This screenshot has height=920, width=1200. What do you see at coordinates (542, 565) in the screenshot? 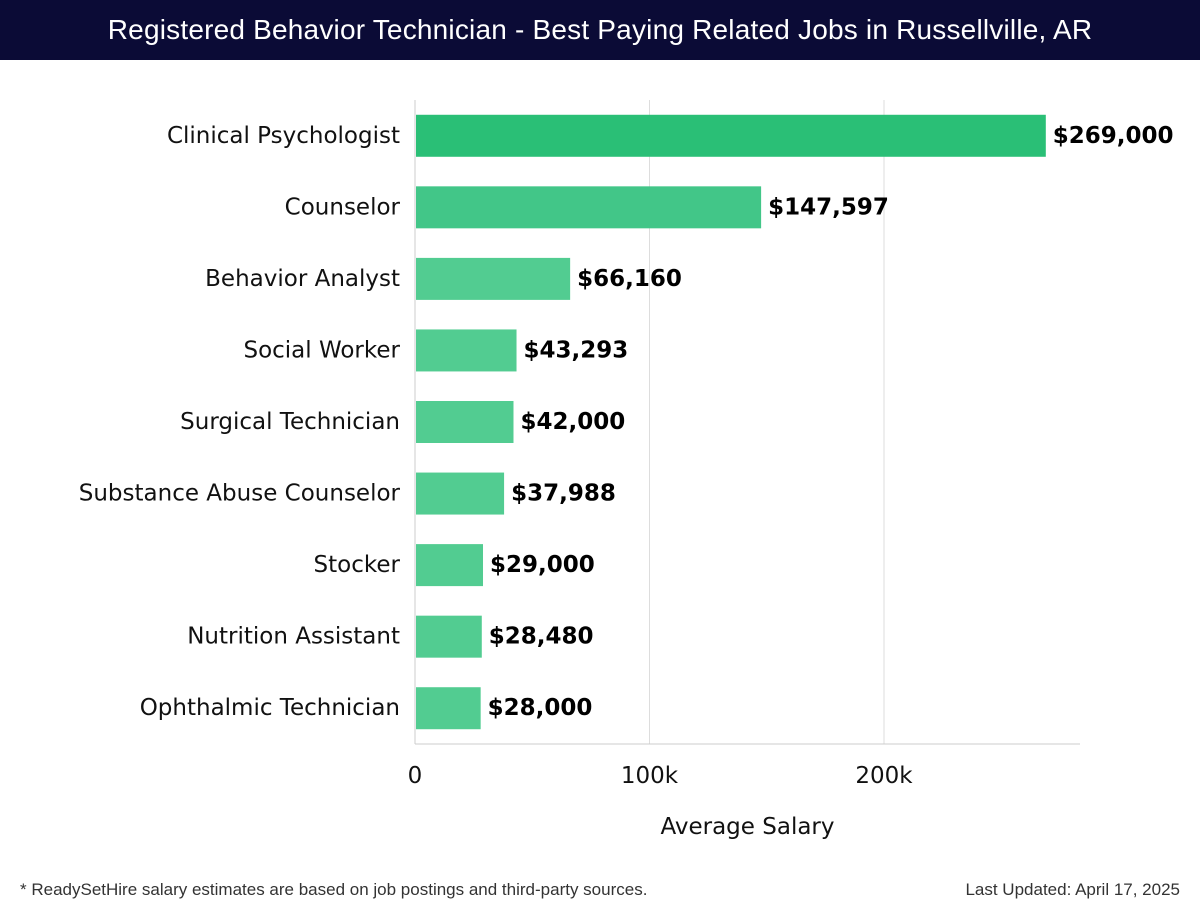
I see `value-label-7: $29,000` at bounding box center [542, 565].